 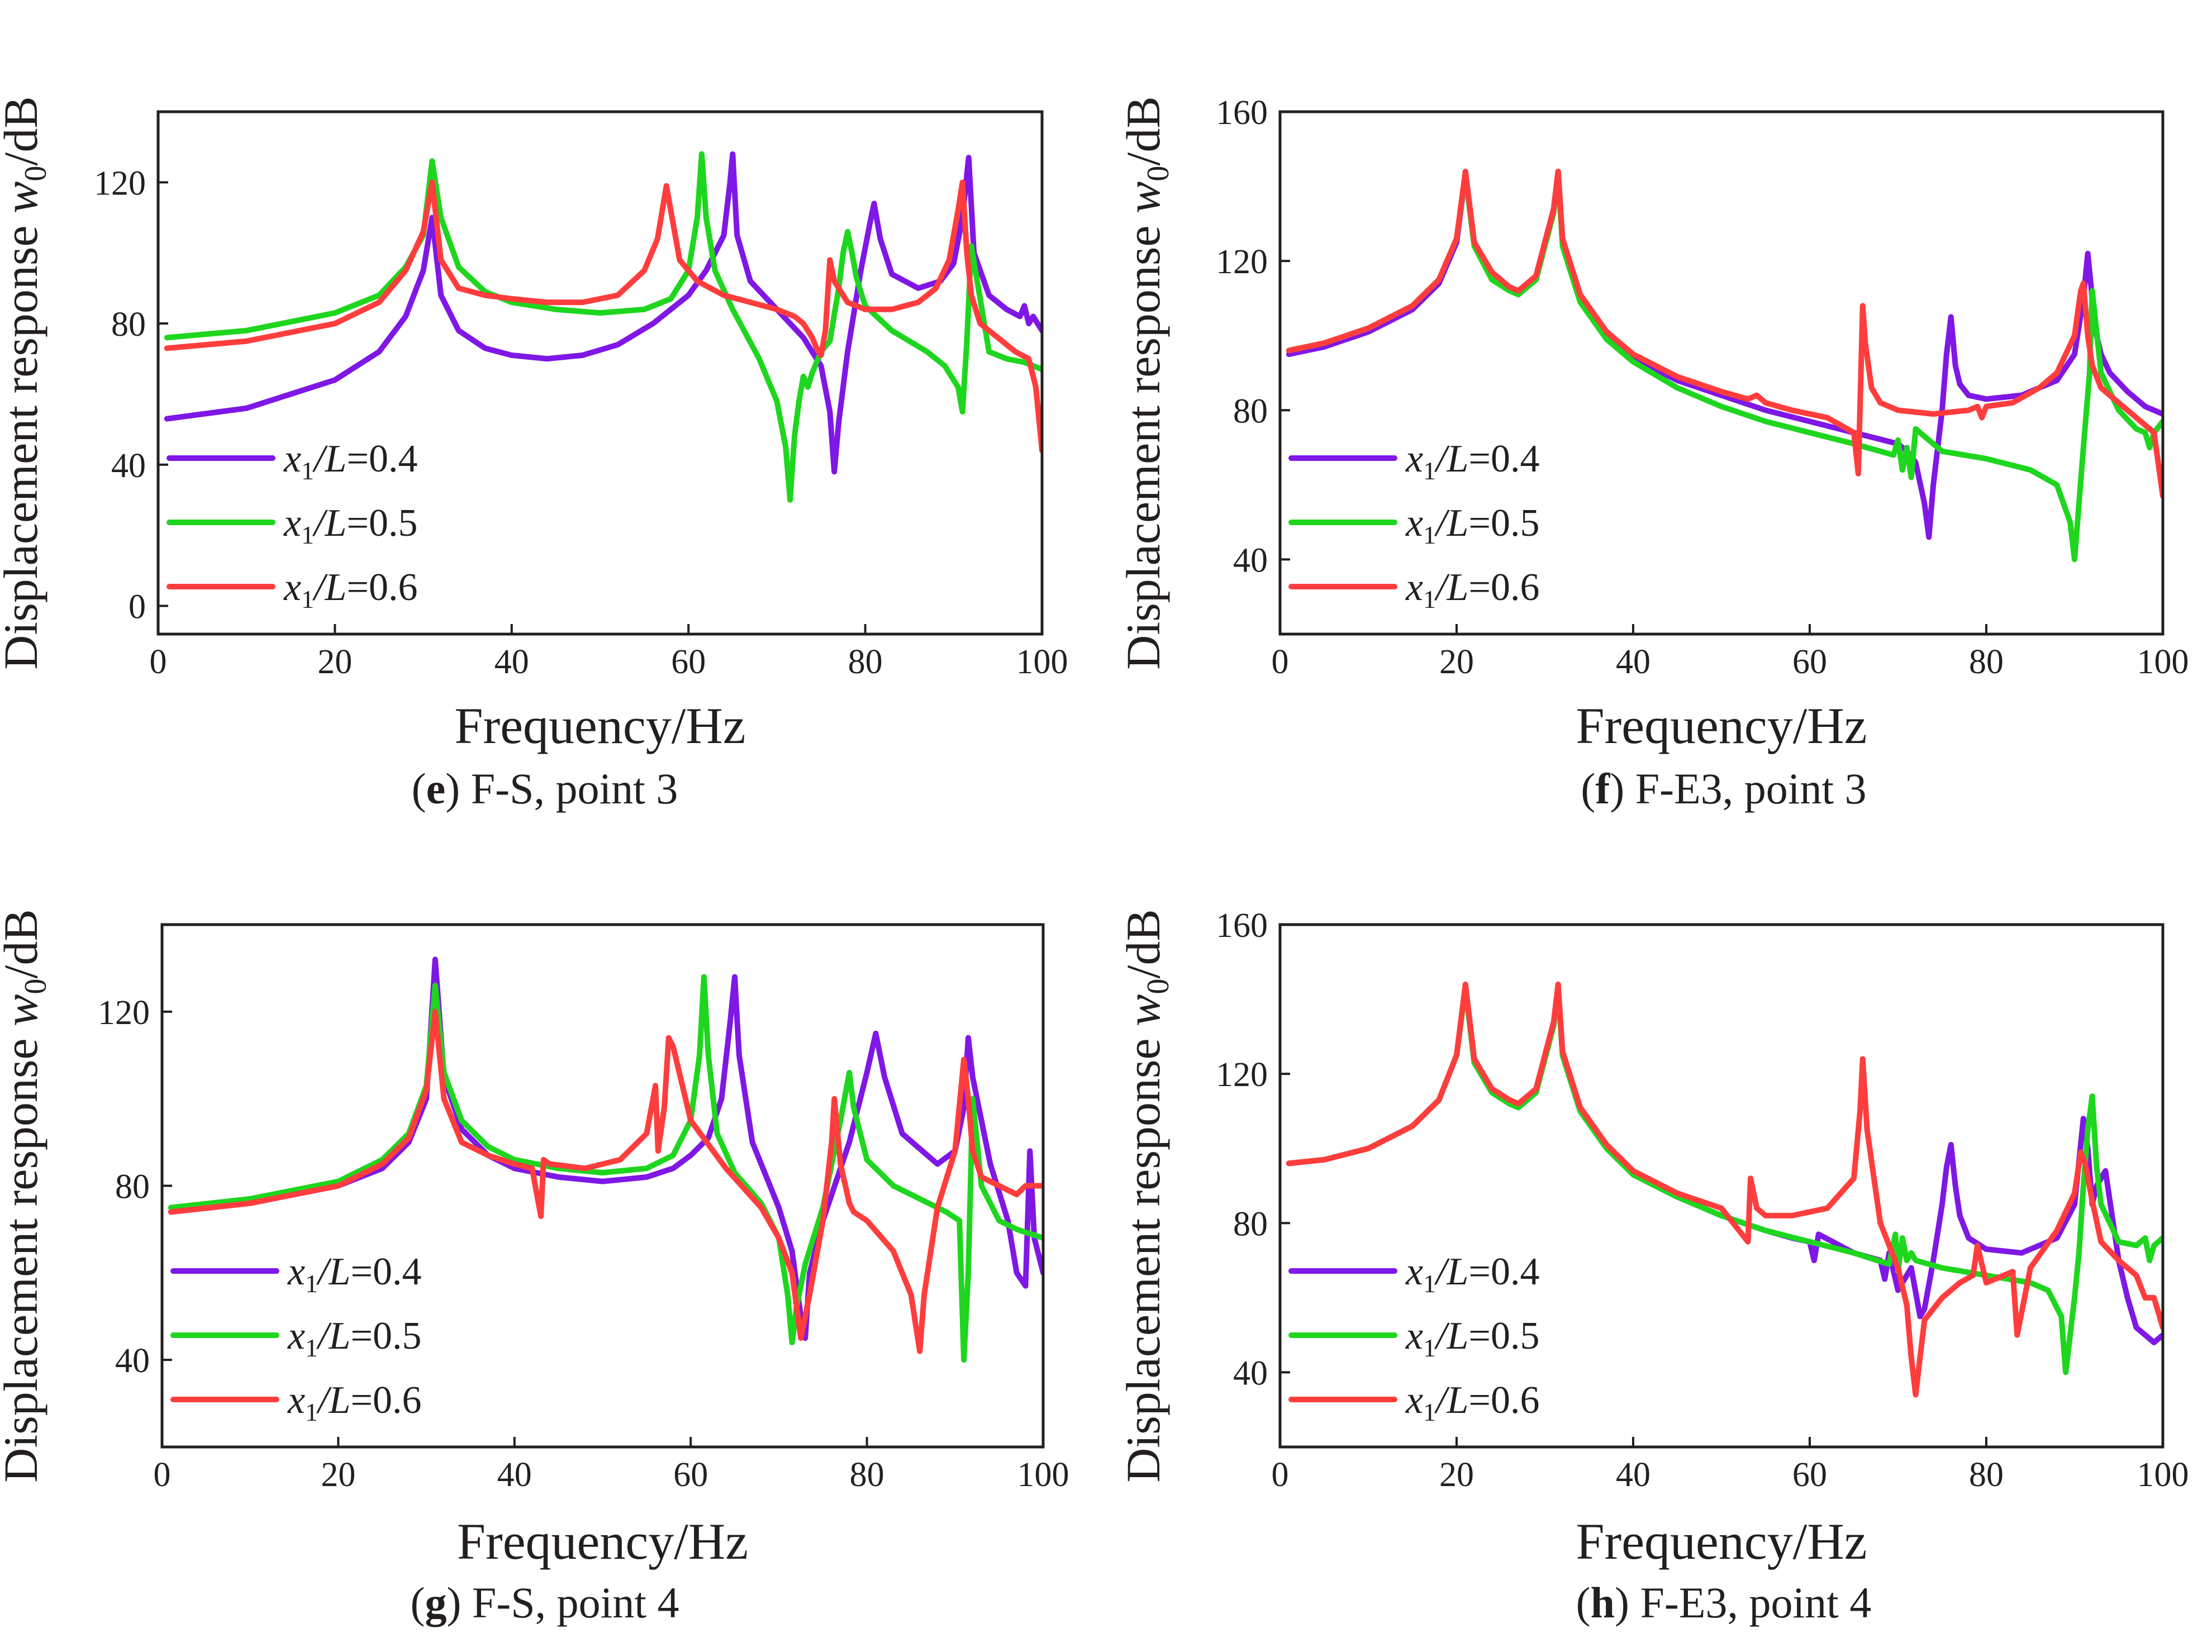 I want to click on series-line-x1L0-6-e, so click(x=603, y=316).